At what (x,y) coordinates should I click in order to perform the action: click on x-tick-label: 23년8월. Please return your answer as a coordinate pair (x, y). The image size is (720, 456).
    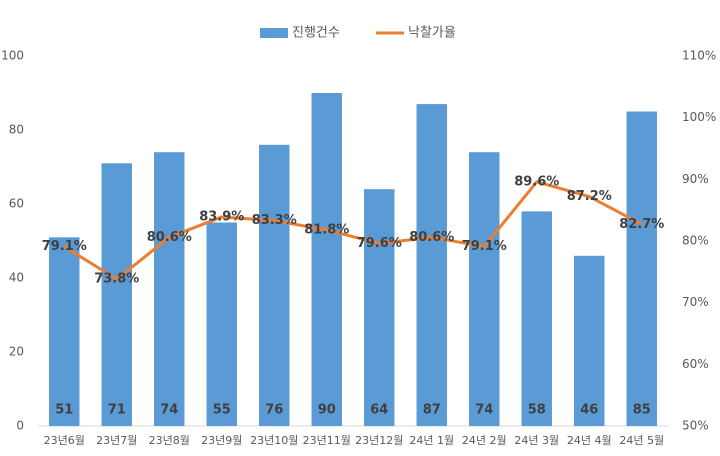
    Looking at the image, I should click on (169, 440).